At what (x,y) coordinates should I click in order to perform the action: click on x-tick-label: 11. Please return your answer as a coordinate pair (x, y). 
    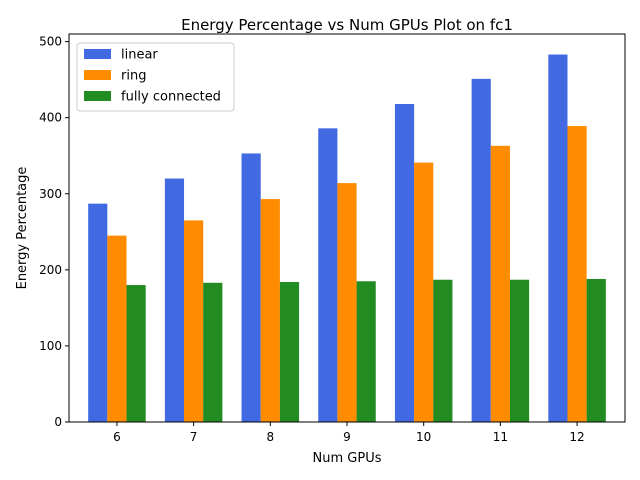
    Looking at the image, I should click on (500, 437).